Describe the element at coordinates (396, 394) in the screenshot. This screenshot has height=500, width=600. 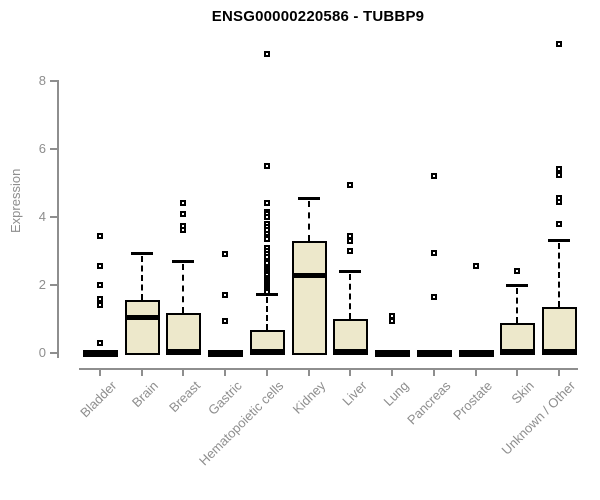
I see `x-tick-label: Lung` at that location.